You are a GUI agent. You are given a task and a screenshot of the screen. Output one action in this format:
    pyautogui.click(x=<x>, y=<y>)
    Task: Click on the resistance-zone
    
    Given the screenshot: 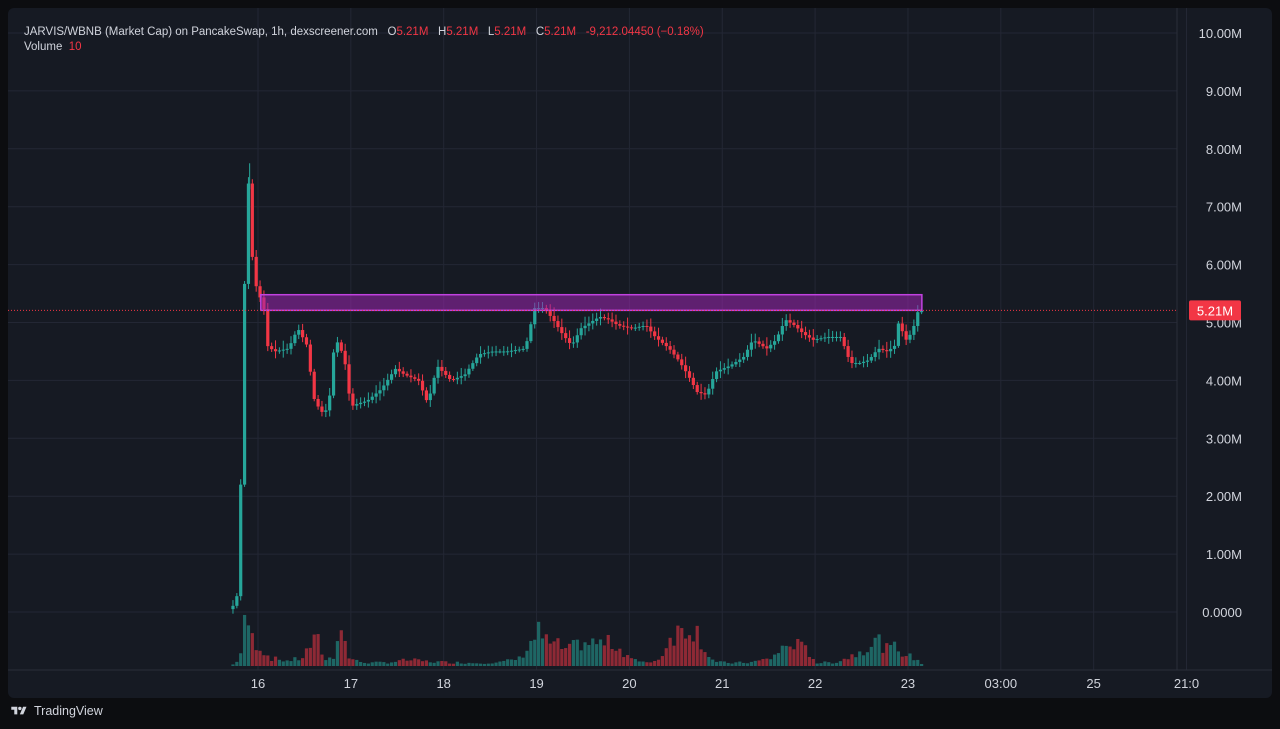 What is the action you would take?
    pyautogui.click(x=591, y=302)
    